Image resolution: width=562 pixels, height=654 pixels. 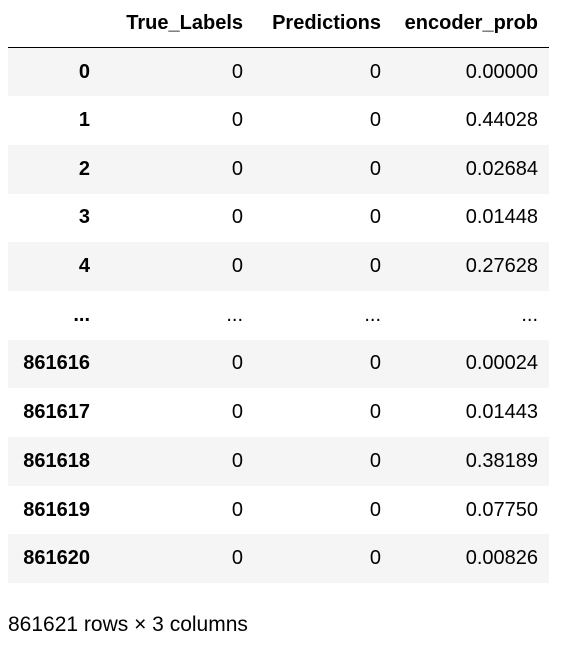 What do you see at coordinates (56, 363) in the screenshot?
I see `row-index: 861616` at bounding box center [56, 363].